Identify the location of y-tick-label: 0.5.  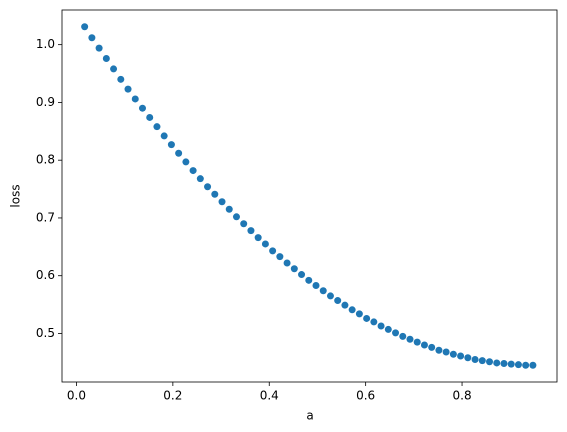
(45, 333).